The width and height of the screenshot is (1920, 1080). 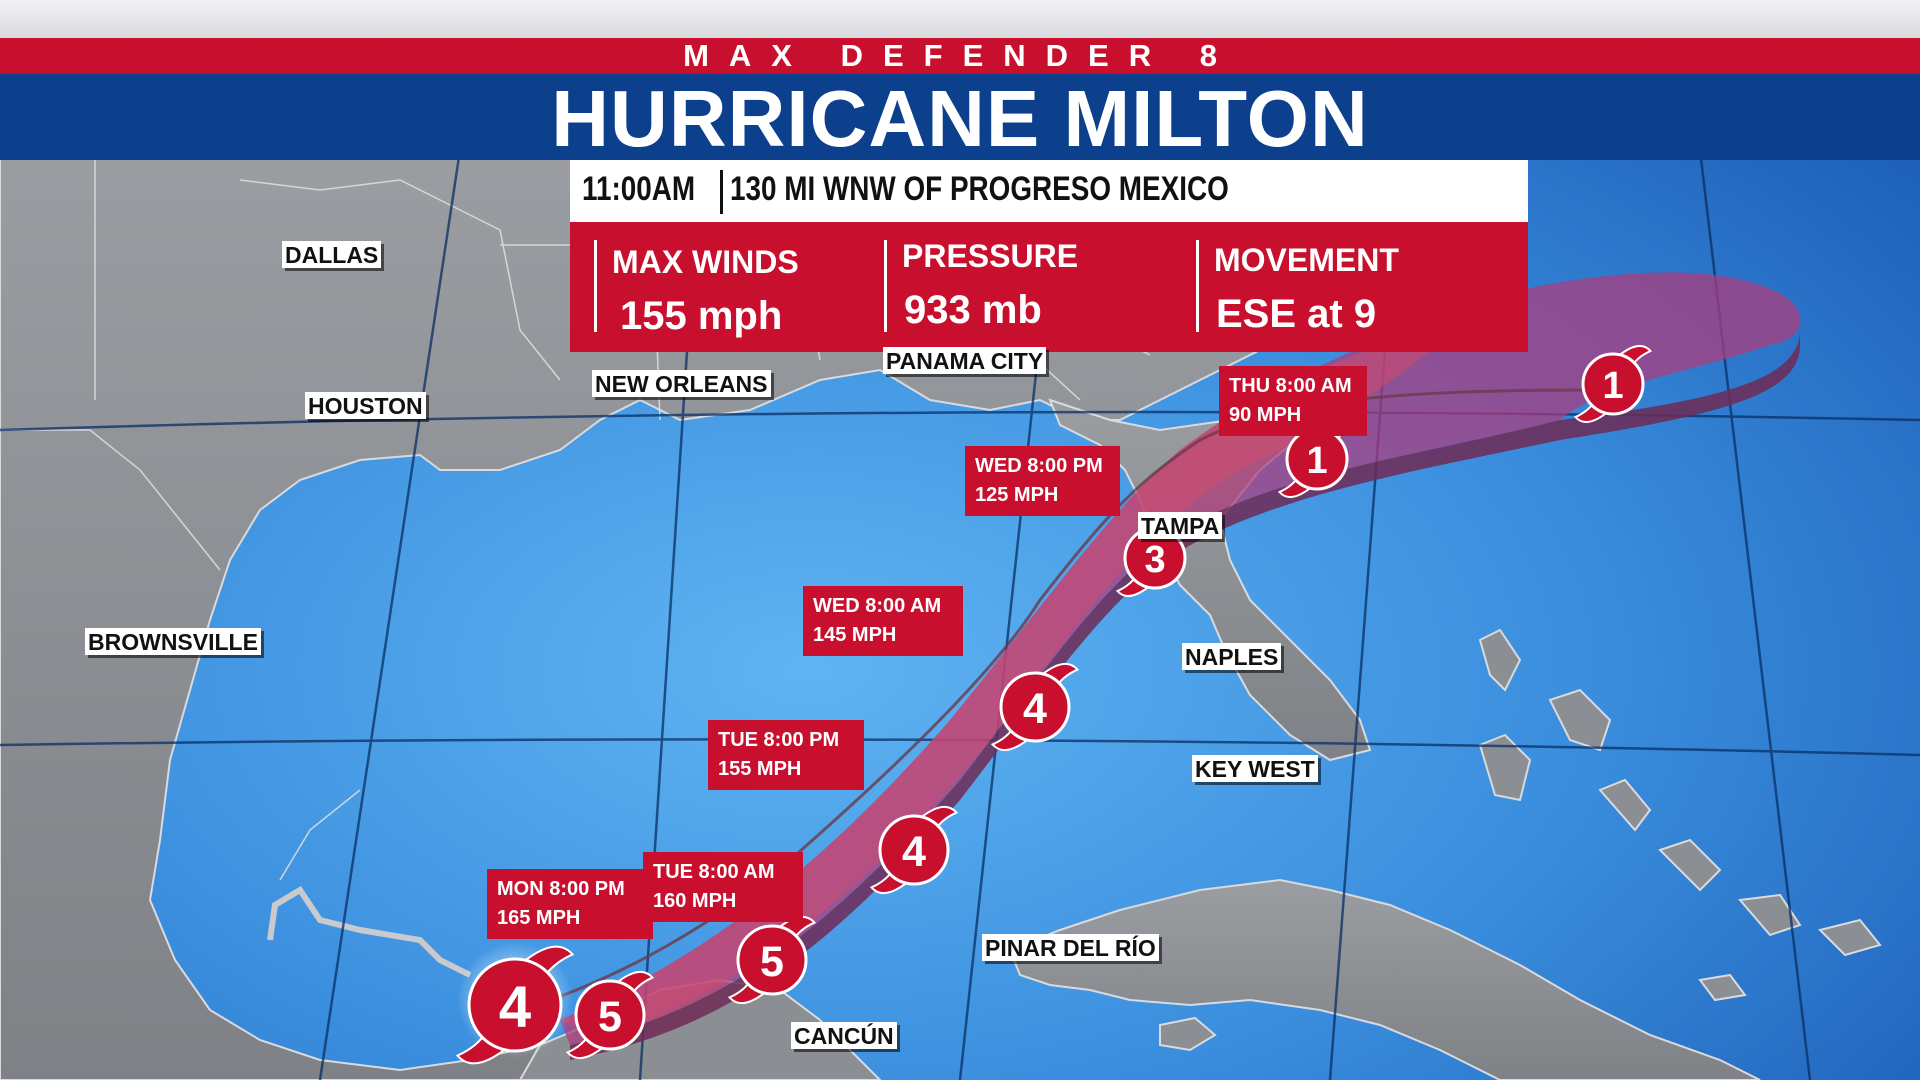 I want to click on advisory-divider, so click(x=721, y=192).